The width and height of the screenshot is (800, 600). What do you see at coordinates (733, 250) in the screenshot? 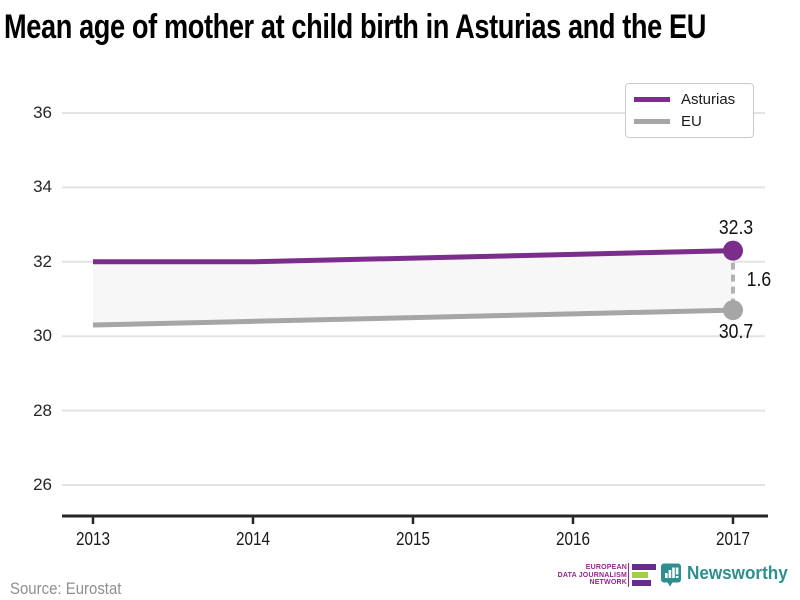
I see `end-point-asturias` at bounding box center [733, 250].